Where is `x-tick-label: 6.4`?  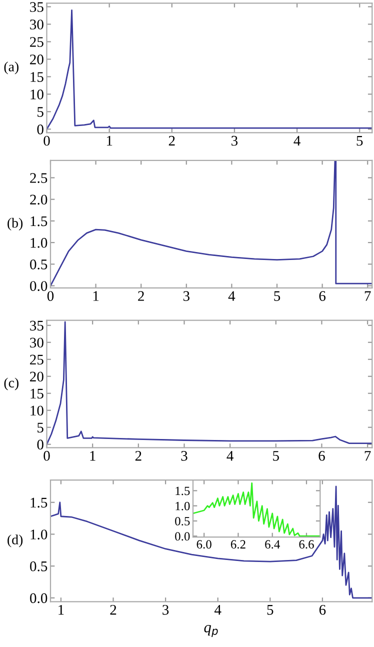
x-tick-label: 6.4 is located at coordinates (272, 544).